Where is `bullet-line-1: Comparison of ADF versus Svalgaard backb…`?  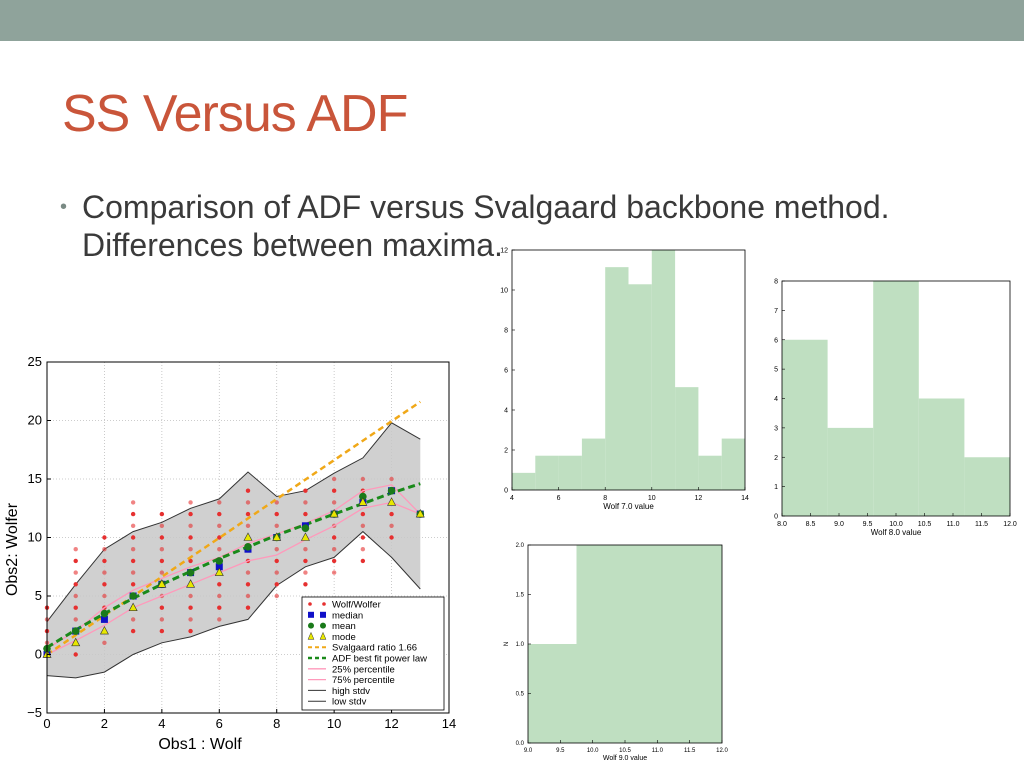
bullet-line-1: Comparison of ADF versus Svalgaard backb… is located at coordinates (486, 207).